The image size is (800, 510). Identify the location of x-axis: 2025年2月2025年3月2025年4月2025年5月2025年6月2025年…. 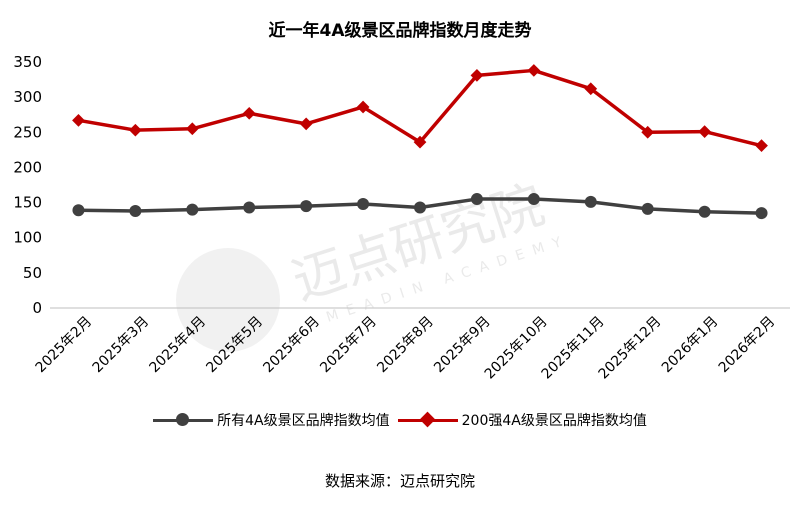
(406, 348).